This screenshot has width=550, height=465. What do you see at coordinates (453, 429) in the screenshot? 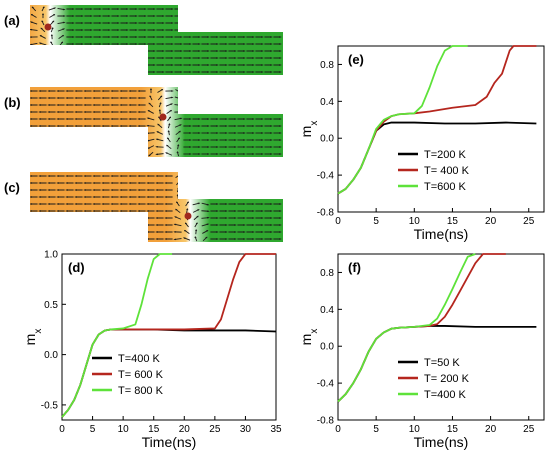
I see `x-tick-label: 15` at bounding box center [453, 429].